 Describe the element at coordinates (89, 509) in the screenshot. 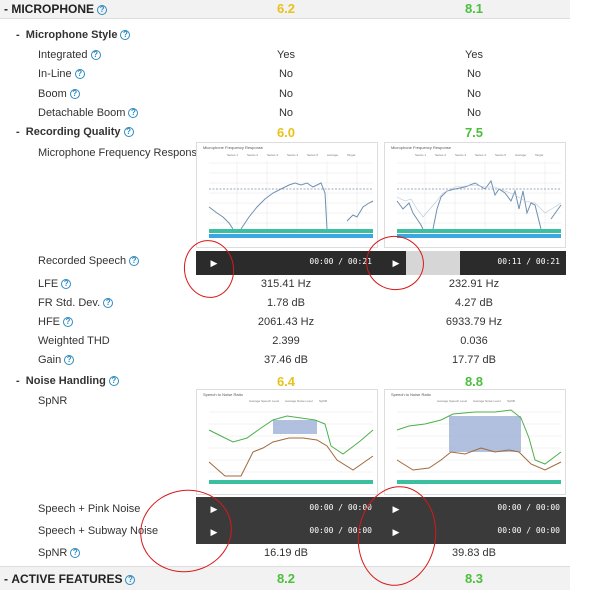

I see `pink-noise-label: Speech + Pink Noise` at that location.